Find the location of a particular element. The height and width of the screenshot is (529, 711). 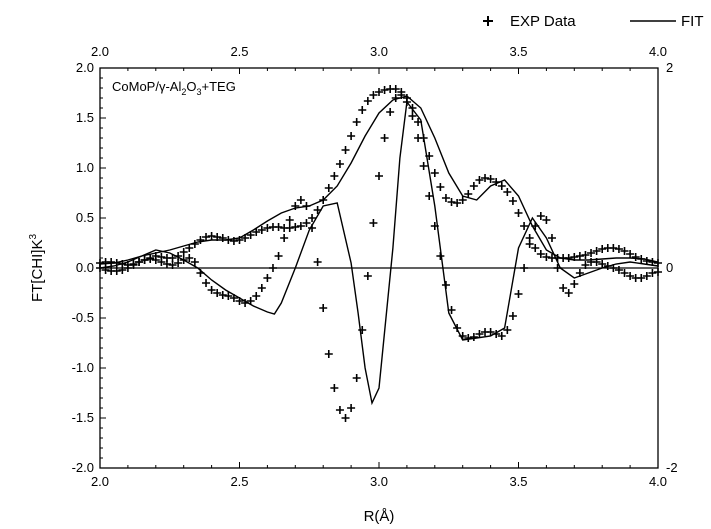

y-tick-label: 2.0 is located at coordinates (85, 67).